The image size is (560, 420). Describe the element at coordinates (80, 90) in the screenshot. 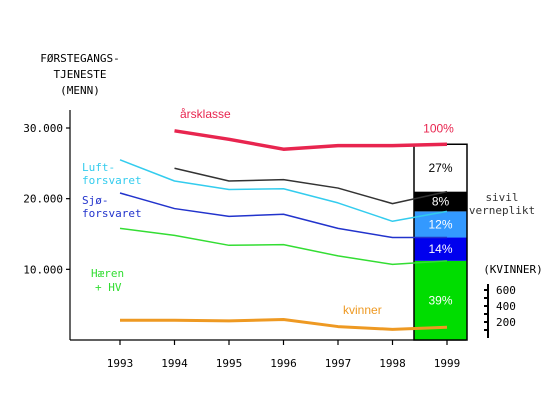

I see `y-axis-title-line: (MENN)` at that location.